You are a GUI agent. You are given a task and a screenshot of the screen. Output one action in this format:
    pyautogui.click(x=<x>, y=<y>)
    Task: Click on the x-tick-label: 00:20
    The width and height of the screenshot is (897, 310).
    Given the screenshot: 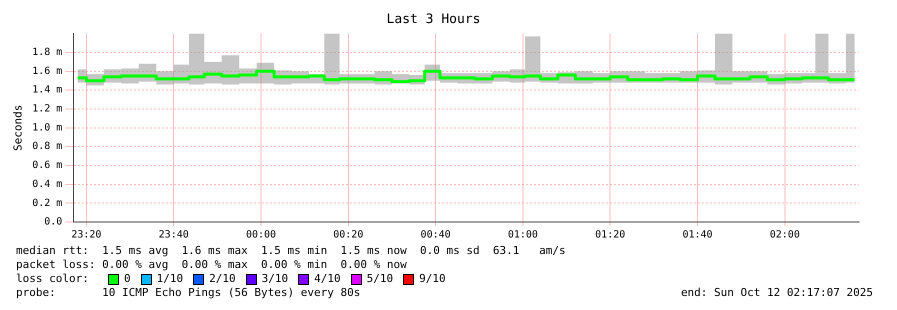 What is the action you would take?
    pyautogui.click(x=348, y=235)
    